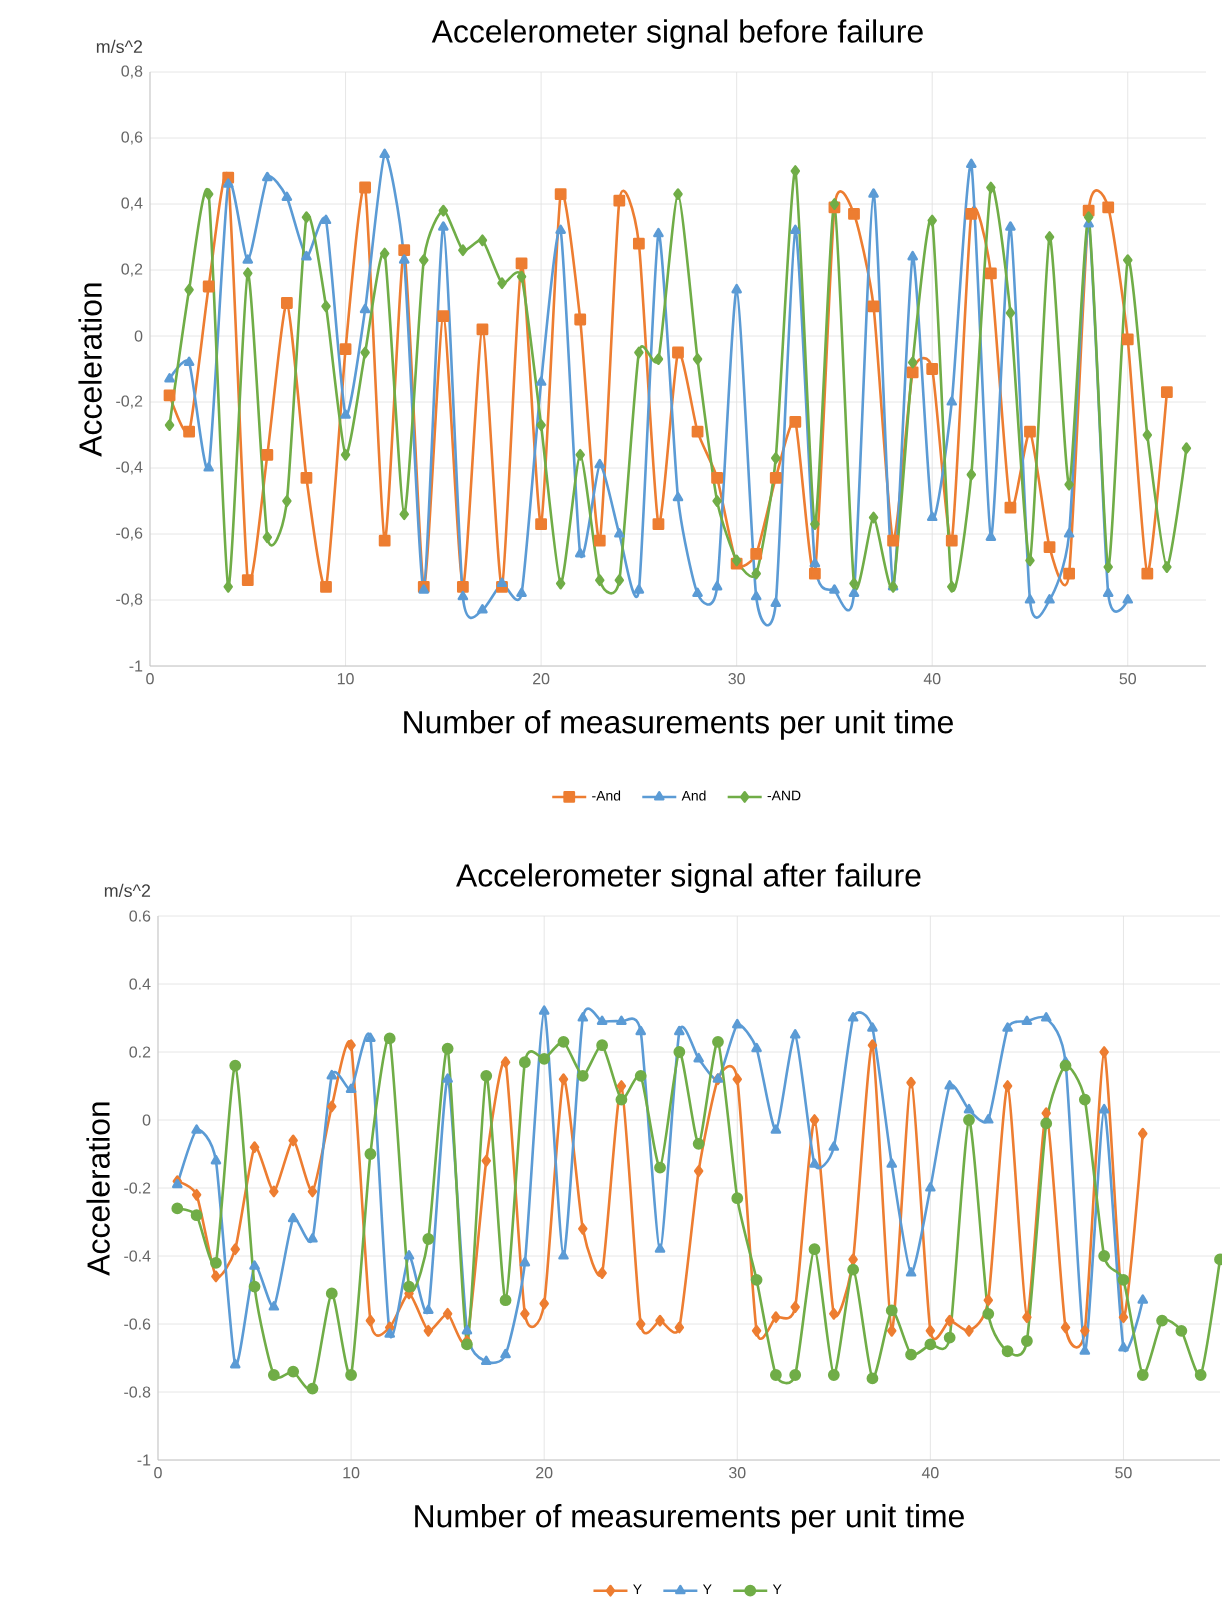 Image resolution: width=1222 pixels, height=1600 pixels. What do you see at coordinates (677, 34) in the screenshot?
I see `chart-title: Accelerometer signal before failure` at bounding box center [677, 34].